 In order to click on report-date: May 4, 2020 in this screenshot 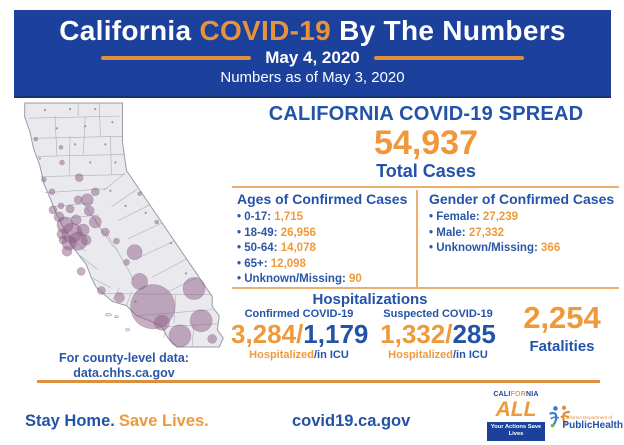, I will do `click(312, 58)`.